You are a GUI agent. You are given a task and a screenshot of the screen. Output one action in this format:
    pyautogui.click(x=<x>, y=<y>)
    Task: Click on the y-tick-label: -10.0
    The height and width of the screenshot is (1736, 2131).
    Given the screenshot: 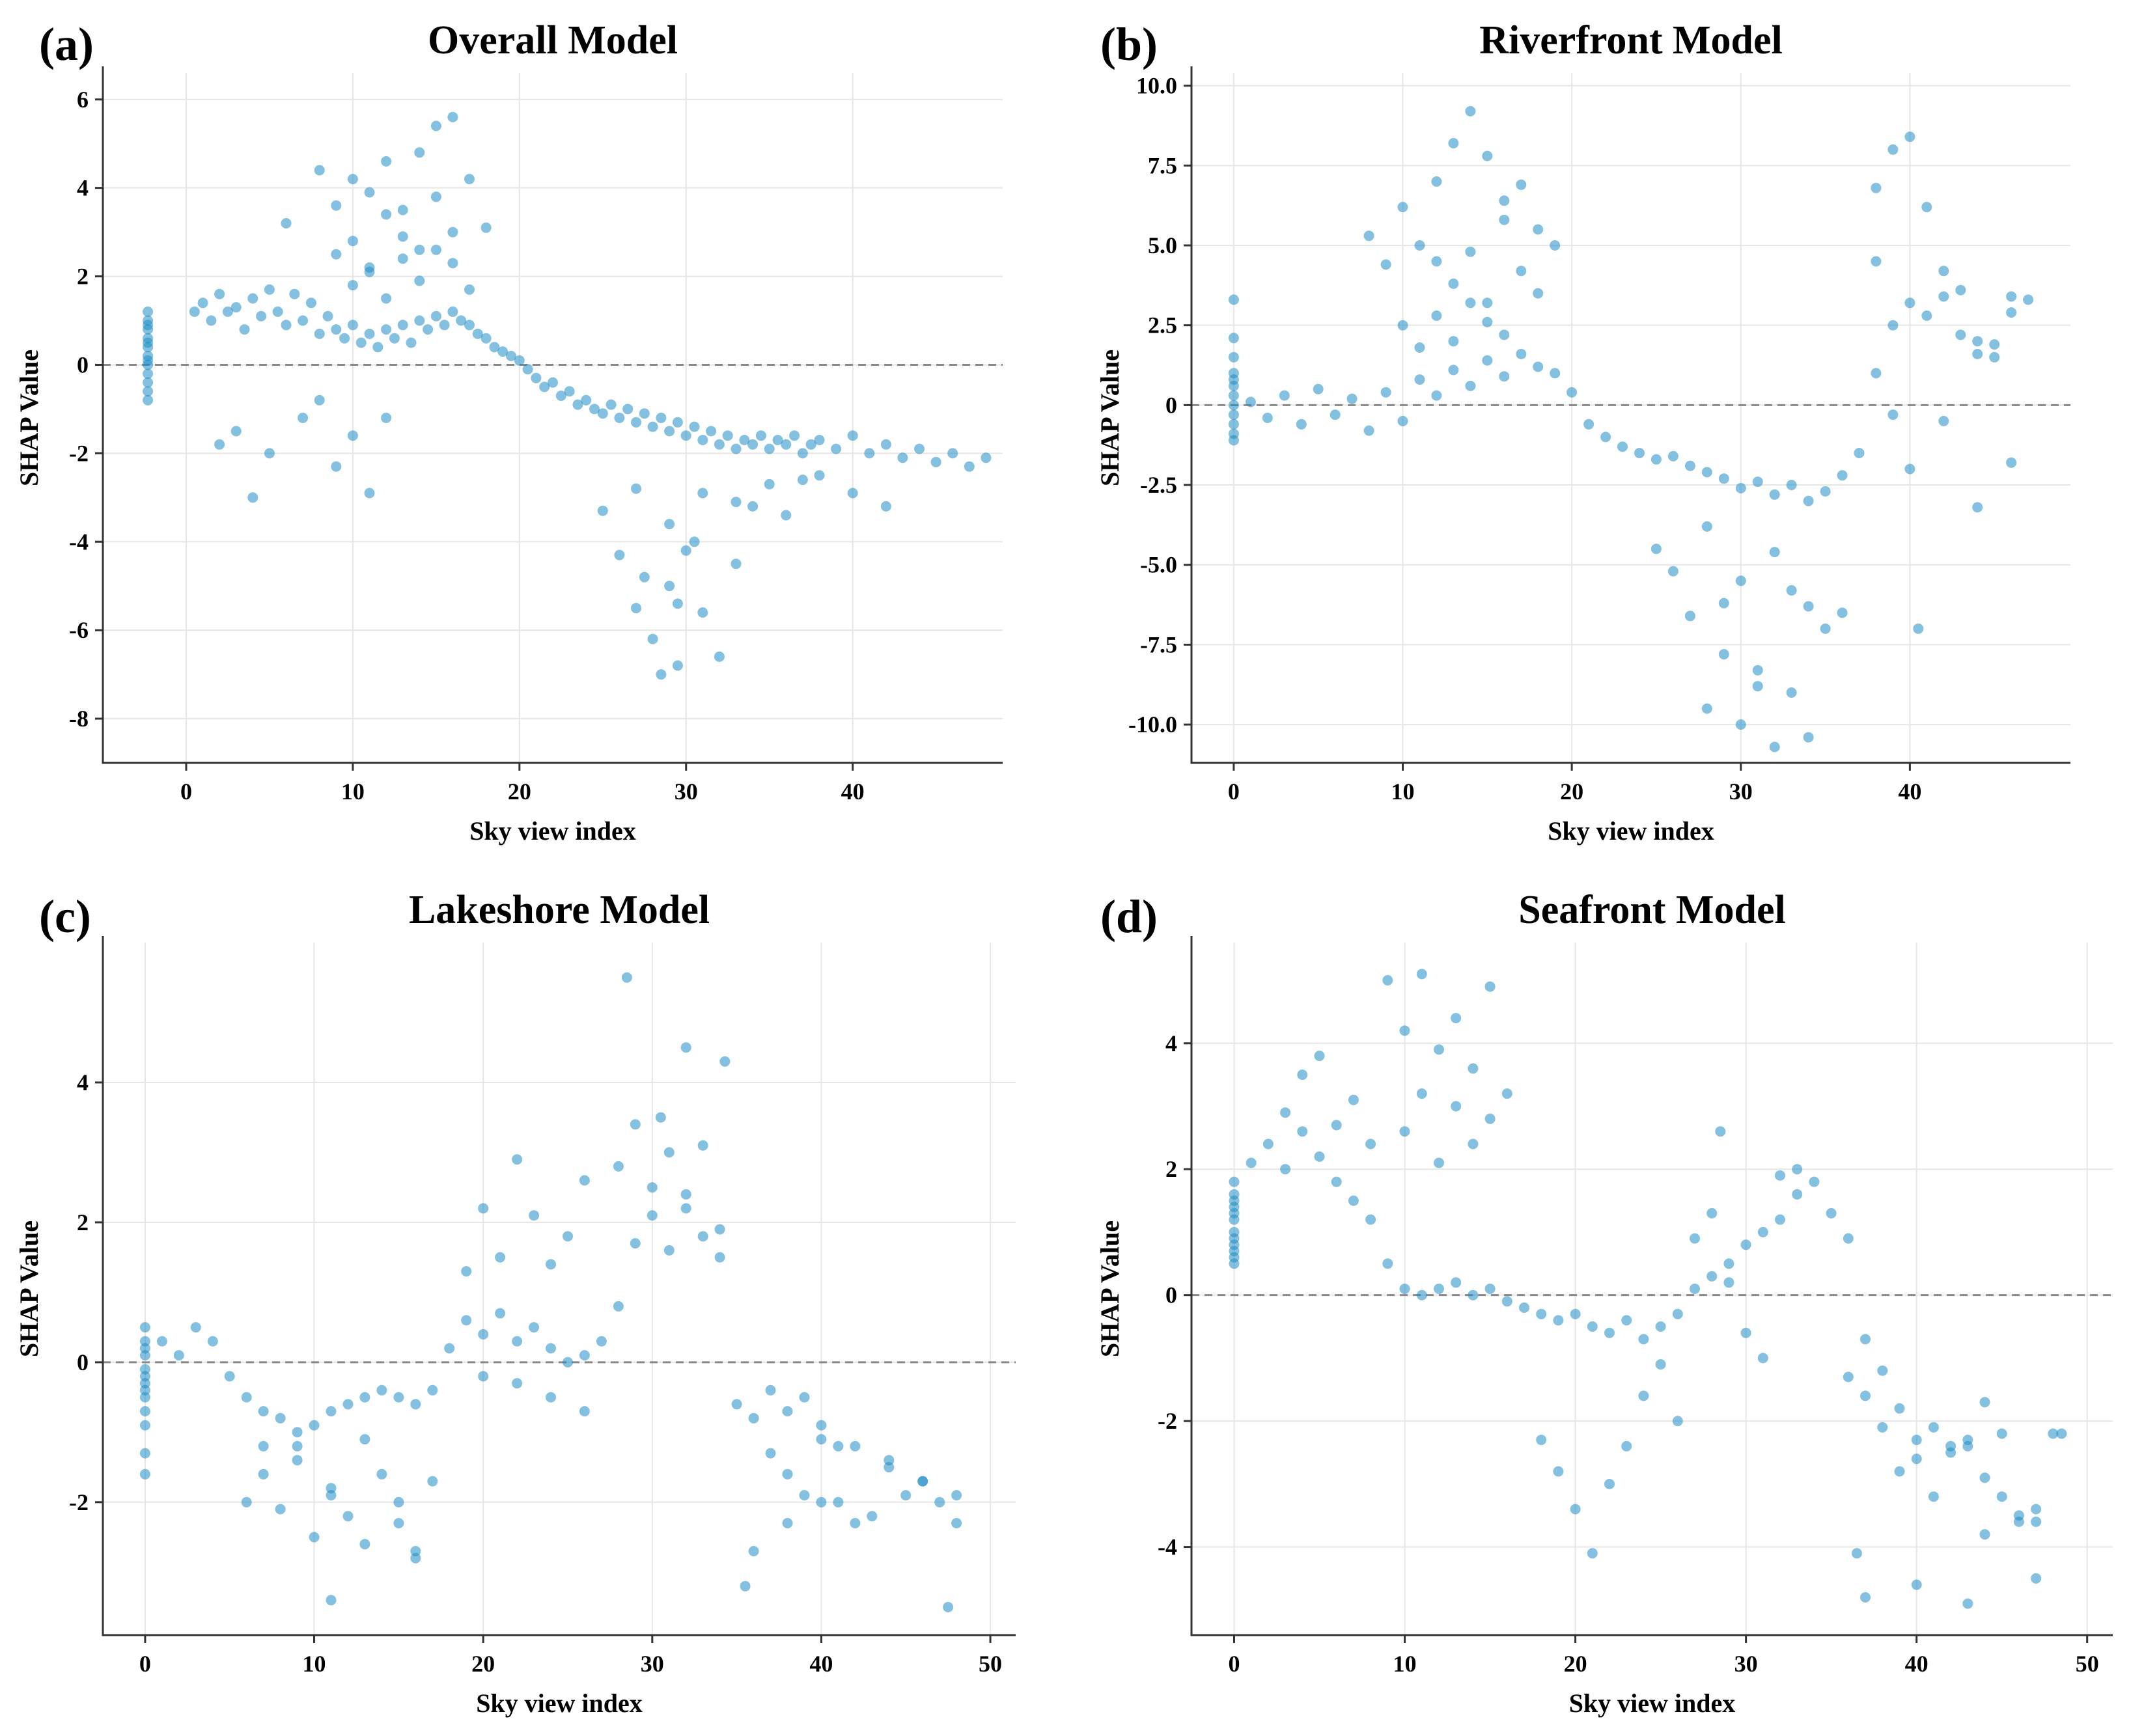 What is the action you would take?
    pyautogui.click(x=1152, y=724)
    